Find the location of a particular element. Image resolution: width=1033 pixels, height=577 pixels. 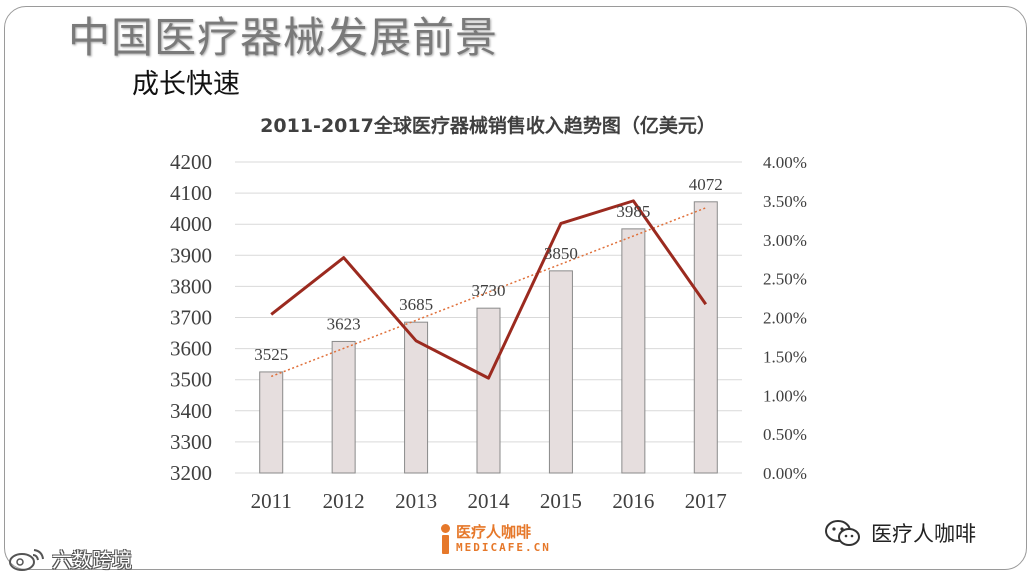

y2-tick-label: 0.00% is located at coordinates (785, 473).